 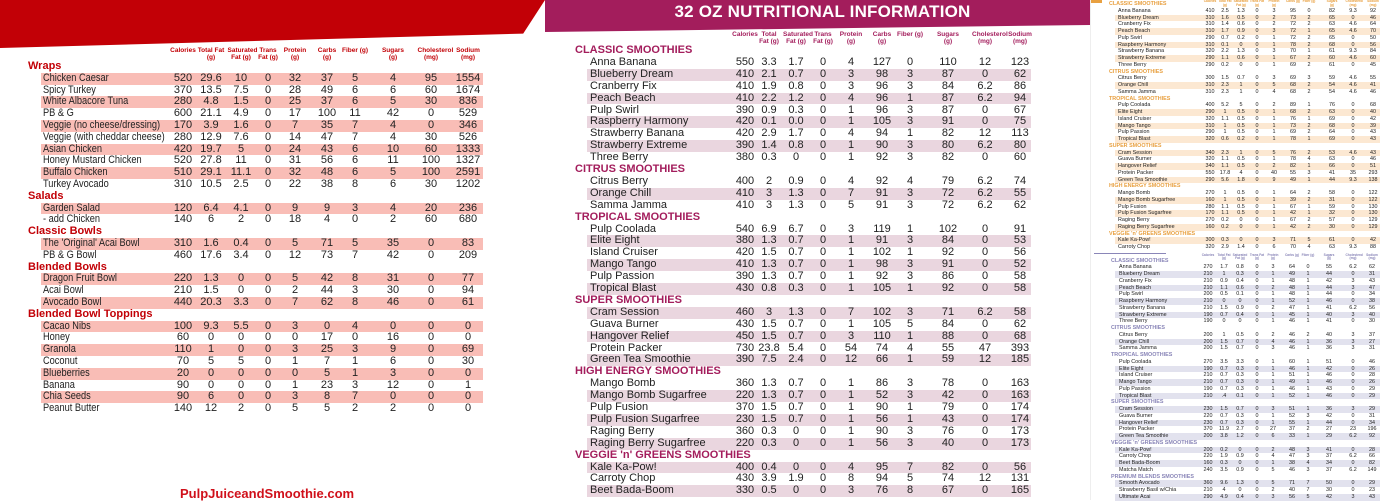 What do you see at coordinates (1332, 118) in the screenshot?
I see `value-sugars-g: 69` at bounding box center [1332, 118].